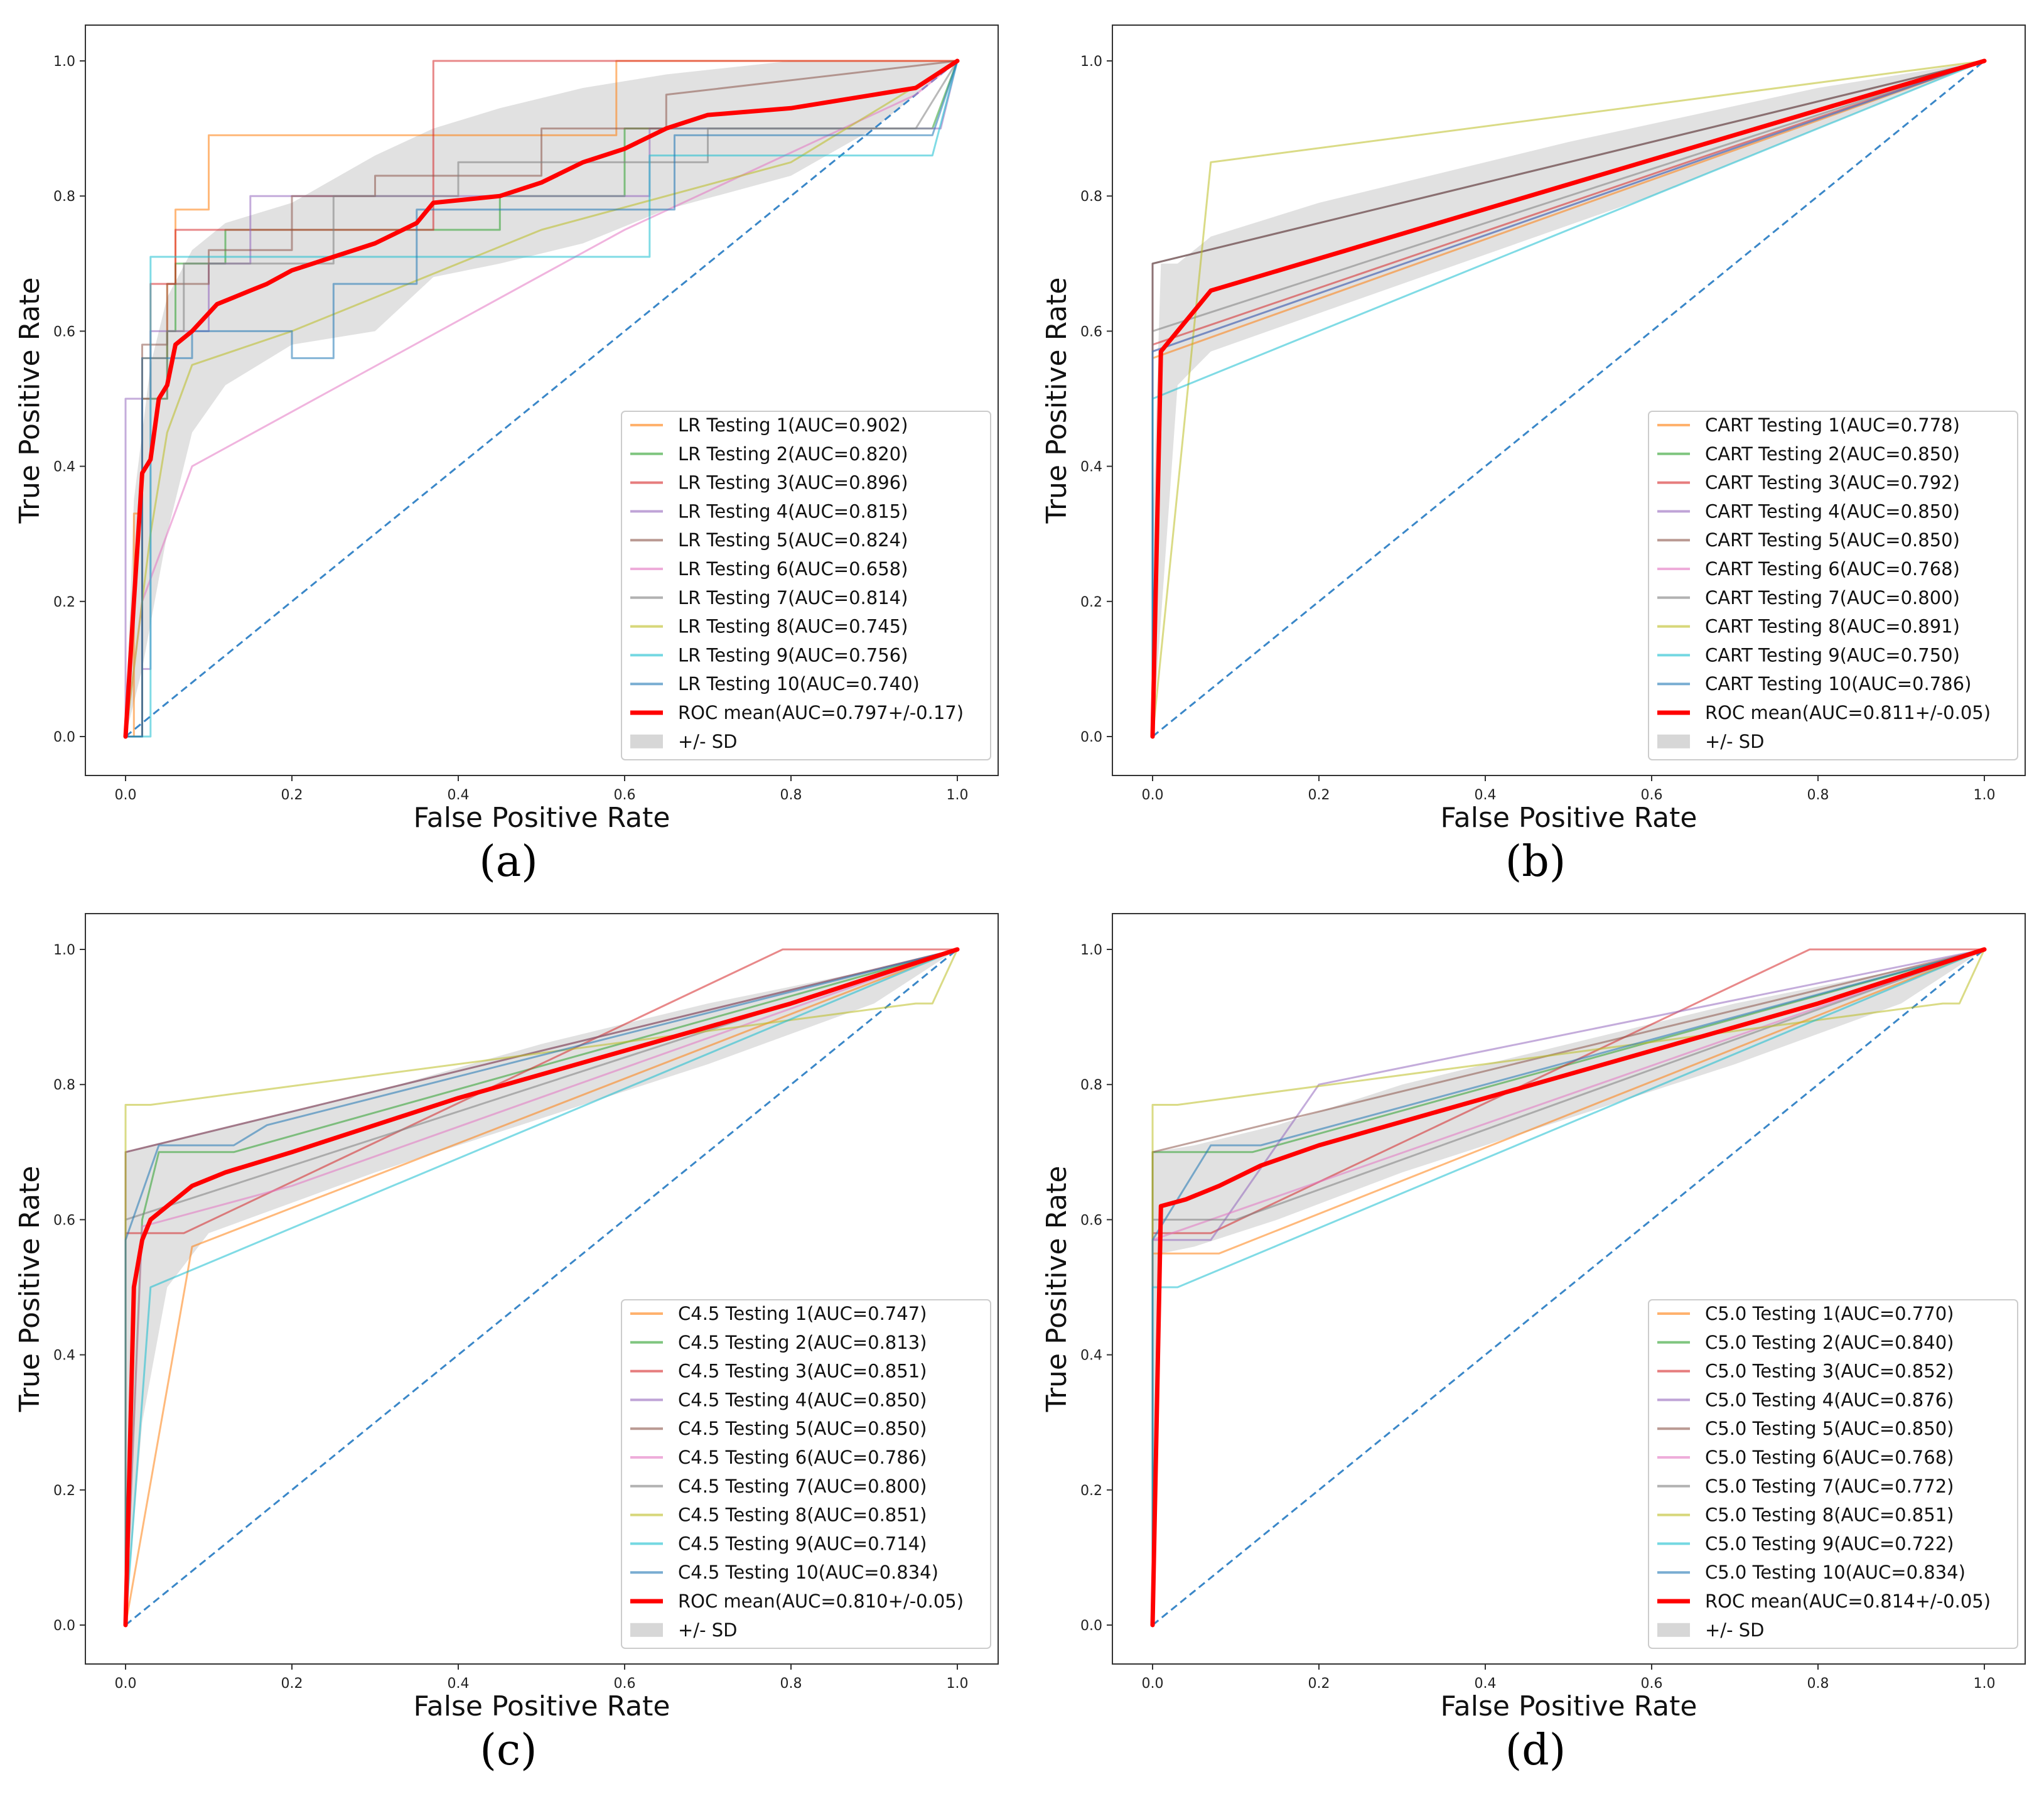 Image resolution: width=2044 pixels, height=1799 pixels. What do you see at coordinates (793, 483) in the screenshot?
I see `legend-label-fold-3: LR Testing 3(AUC=0.896)` at bounding box center [793, 483].